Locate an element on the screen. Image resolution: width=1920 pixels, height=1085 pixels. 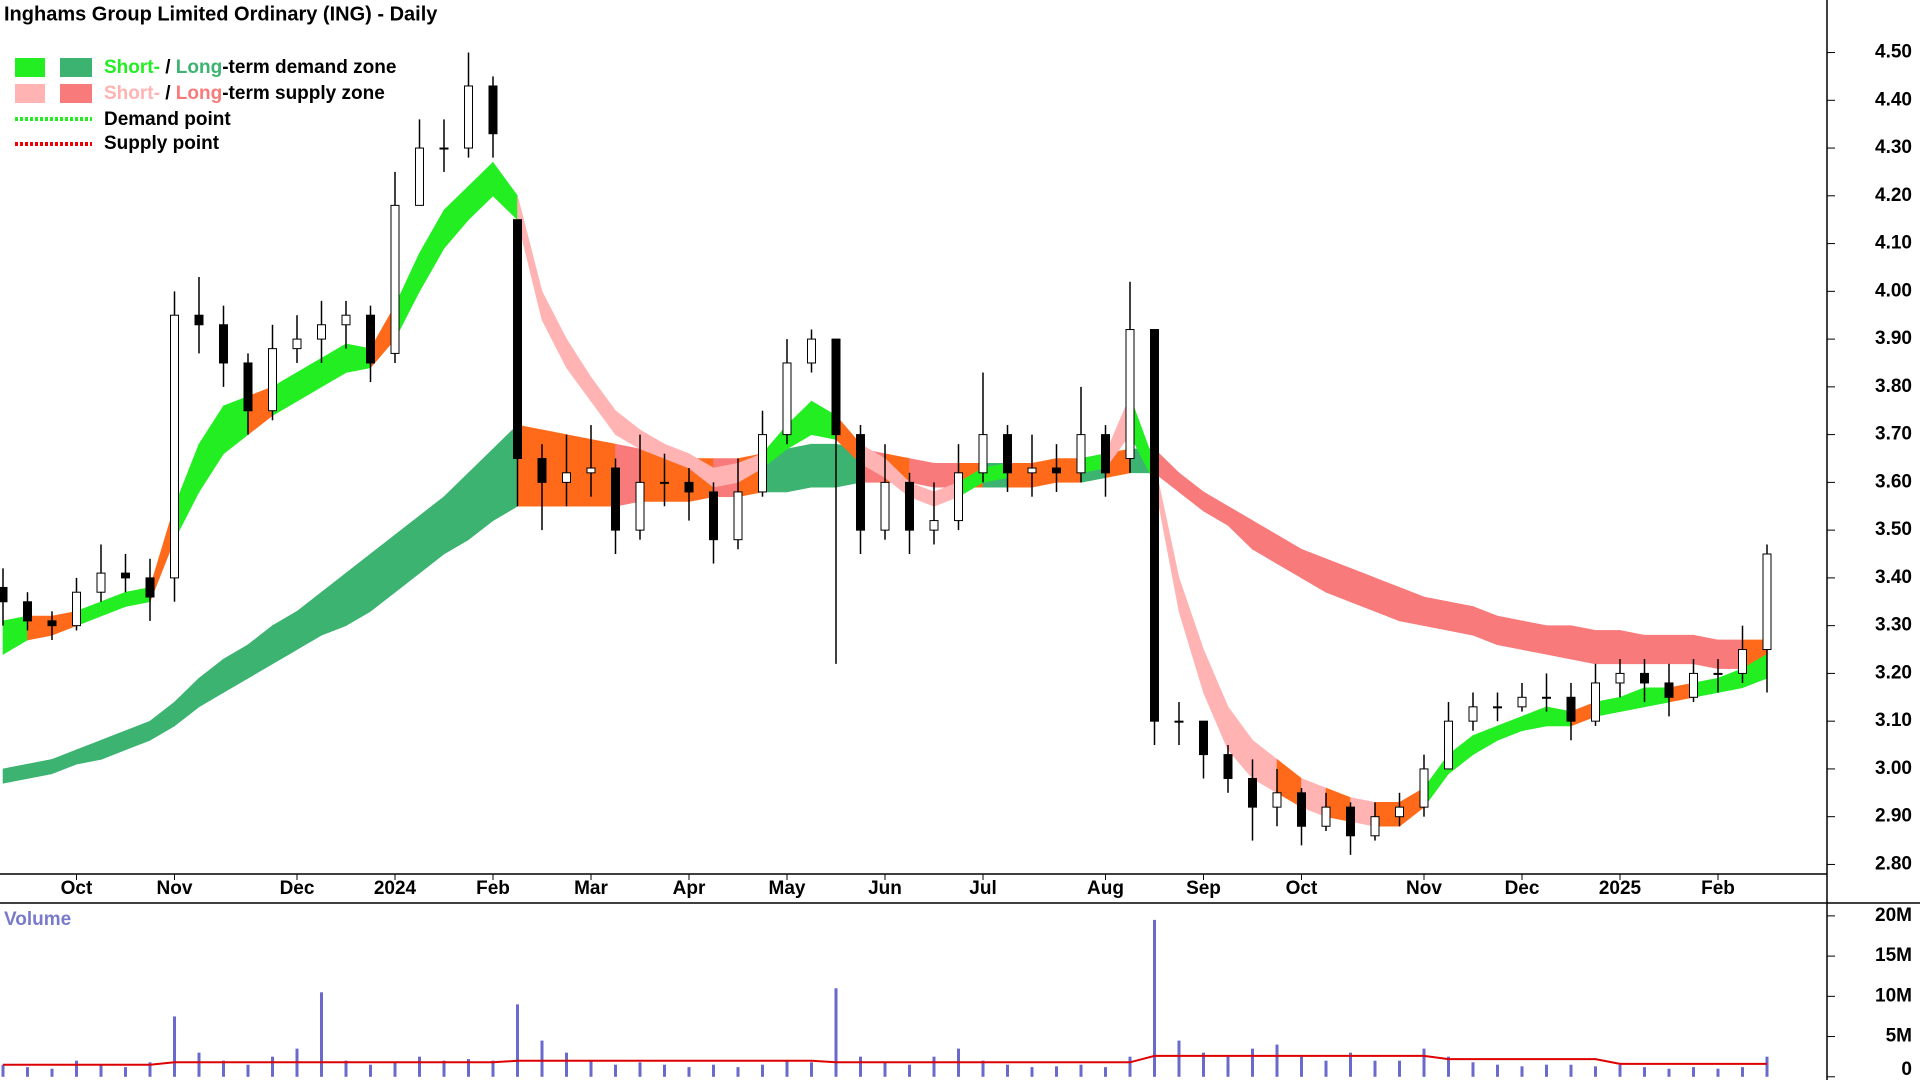
y-tick-label: 3.90 is located at coordinates (1893, 338).